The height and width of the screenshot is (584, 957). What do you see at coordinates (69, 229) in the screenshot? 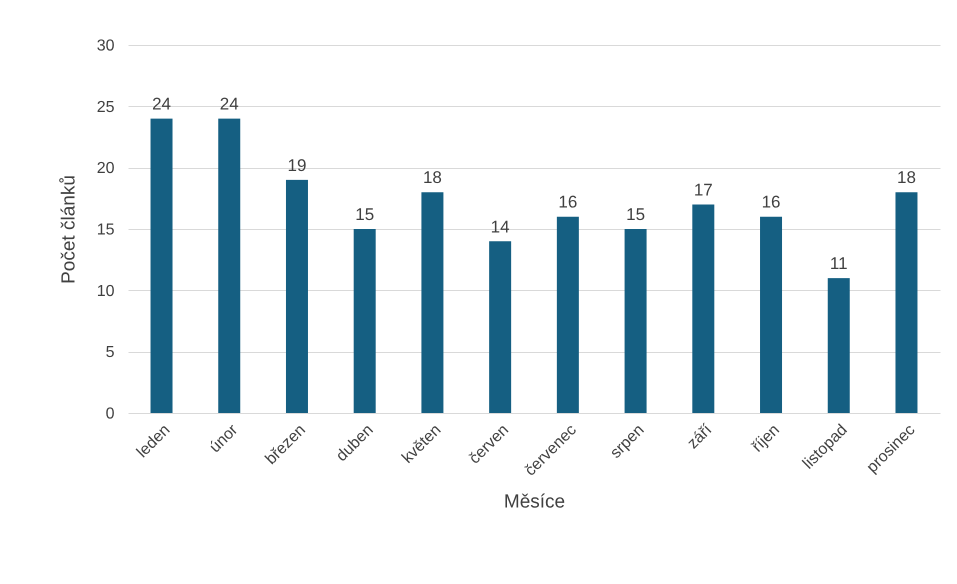
I see `y-axis-title: Počet článků` at bounding box center [69, 229].